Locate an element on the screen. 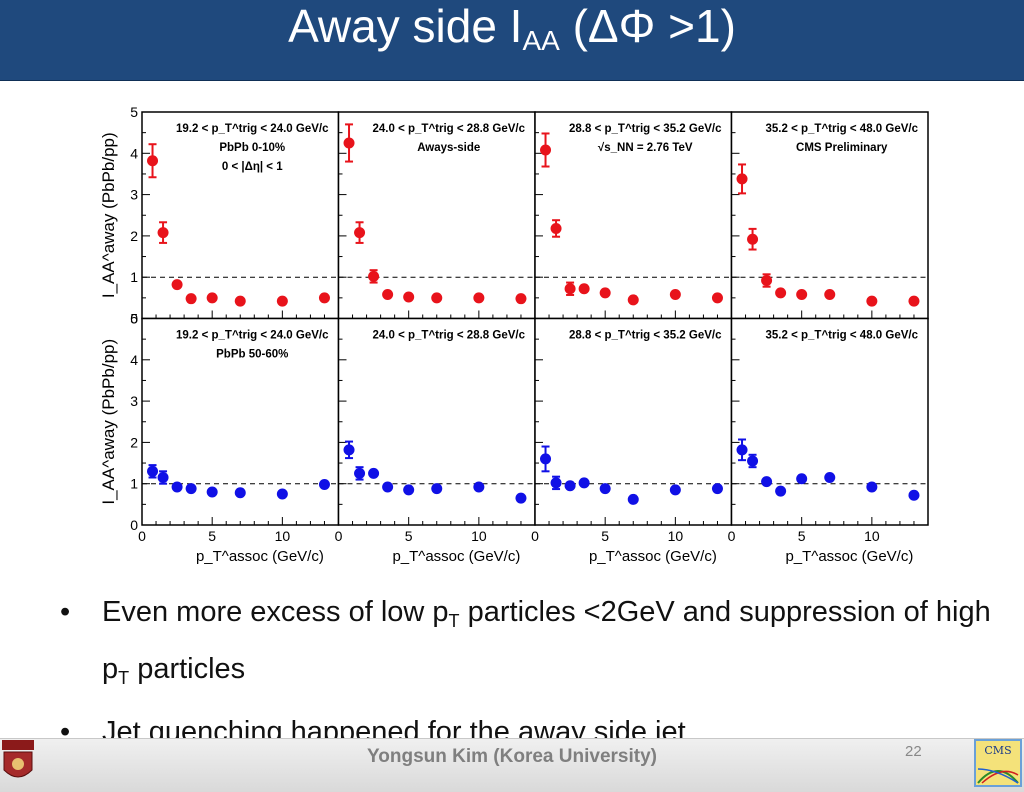  title-main: Away side I is located at coordinates (405, 26).